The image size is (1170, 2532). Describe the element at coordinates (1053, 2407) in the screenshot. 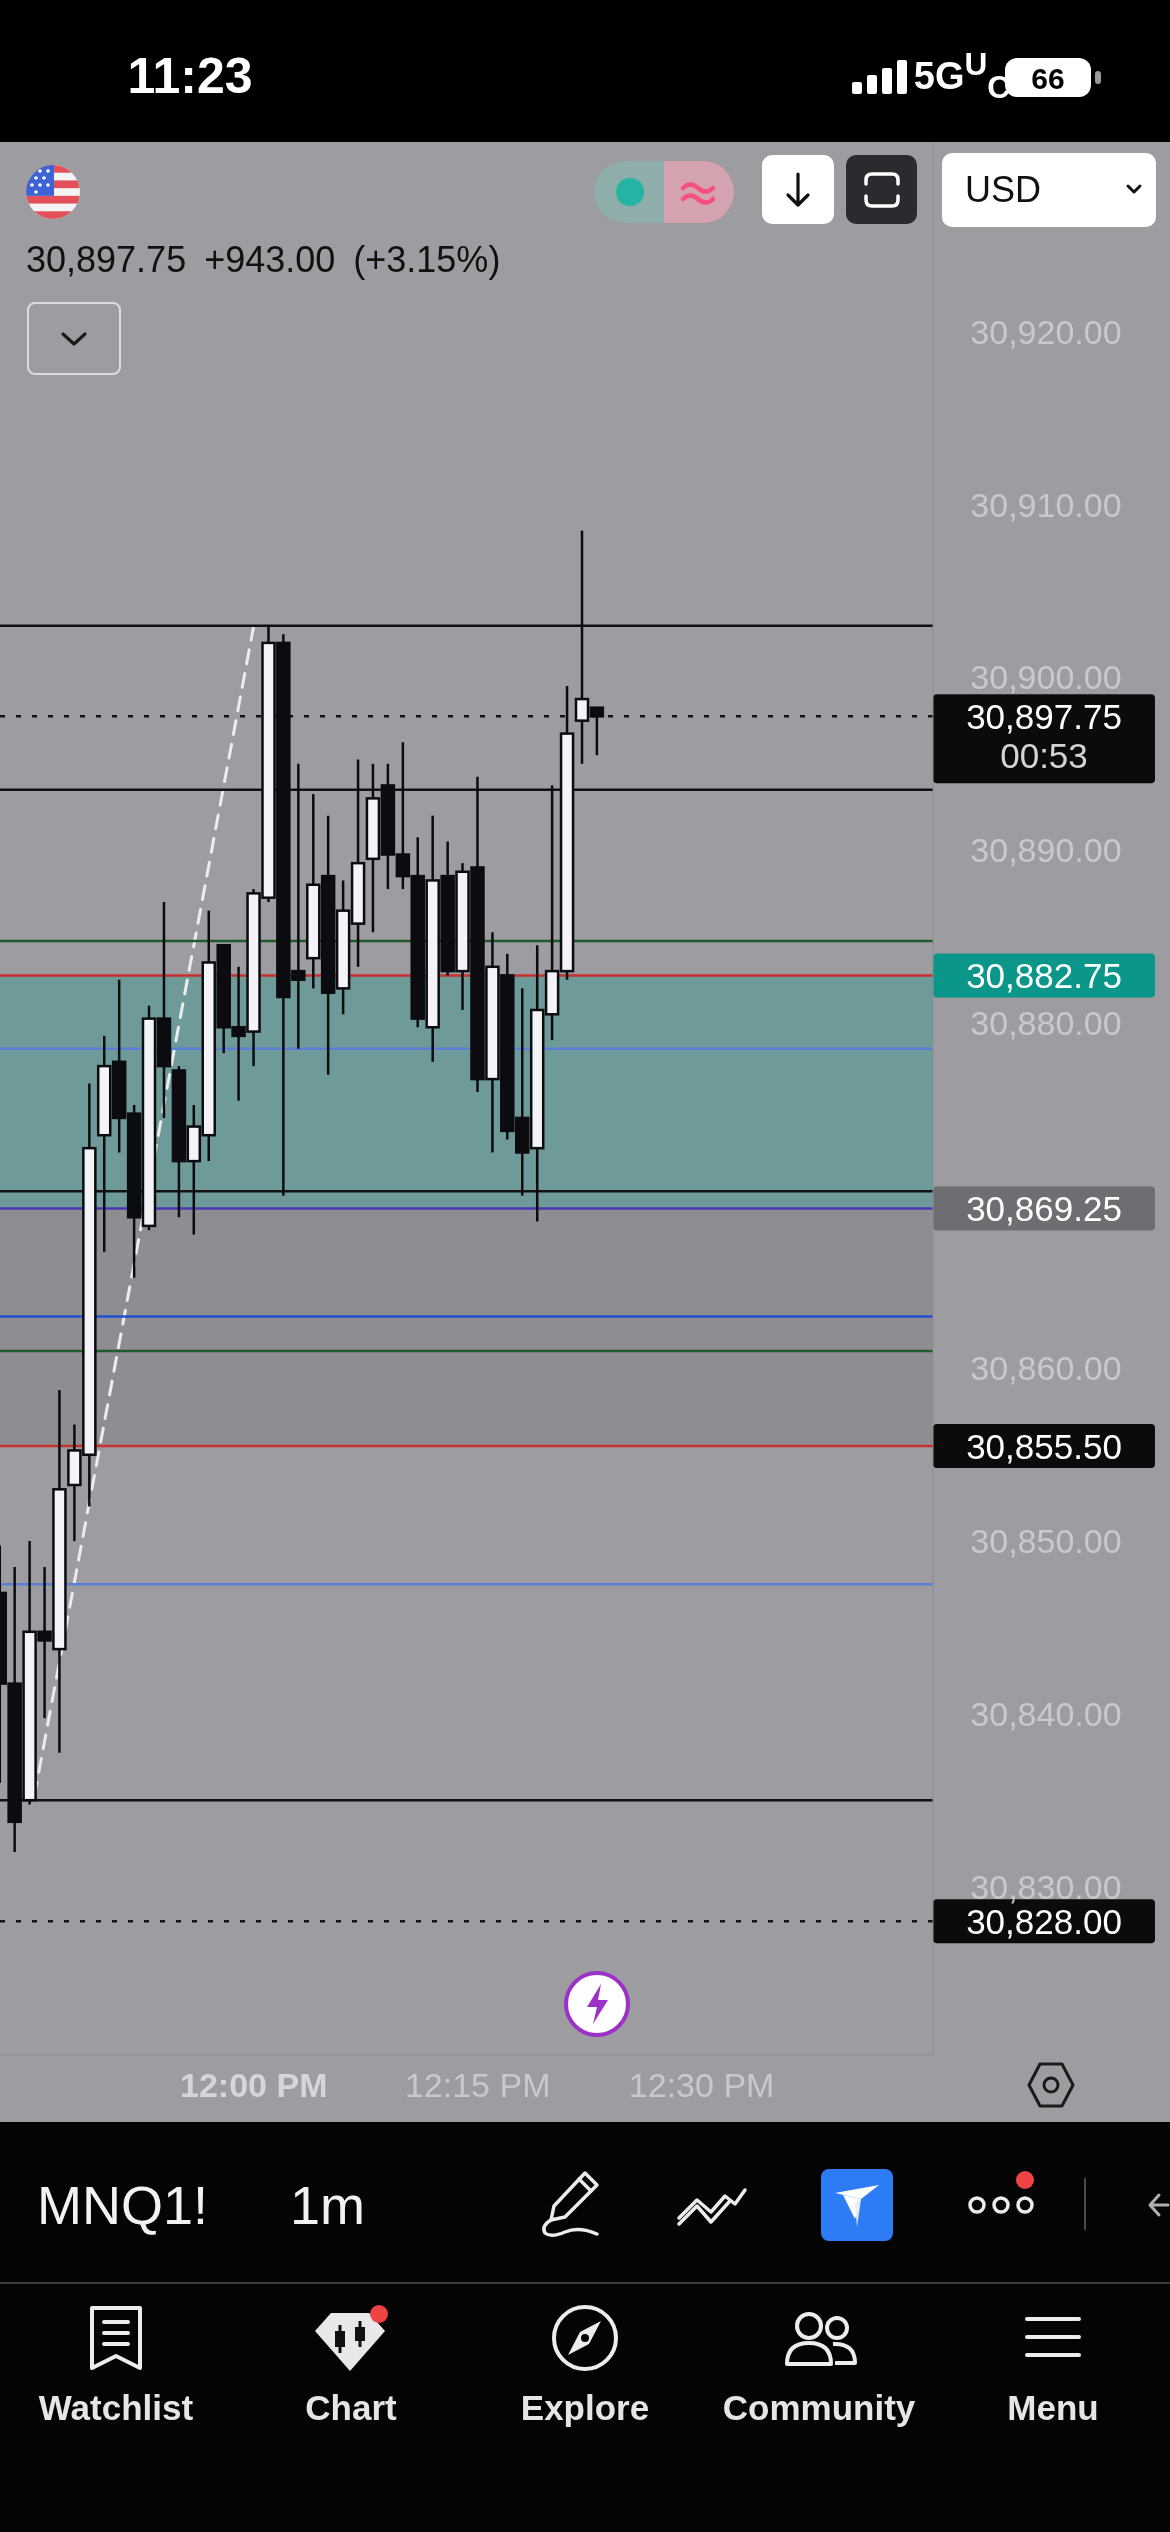

I see `text: Menu` at that location.